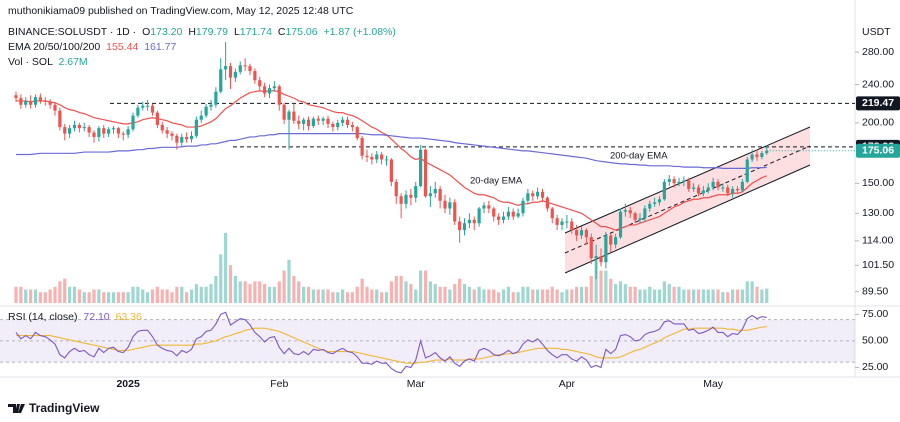 This screenshot has height=422, width=900. What do you see at coordinates (875, 341) in the screenshot?
I see `rsi-tick-label: 50.00` at bounding box center [875, 341].